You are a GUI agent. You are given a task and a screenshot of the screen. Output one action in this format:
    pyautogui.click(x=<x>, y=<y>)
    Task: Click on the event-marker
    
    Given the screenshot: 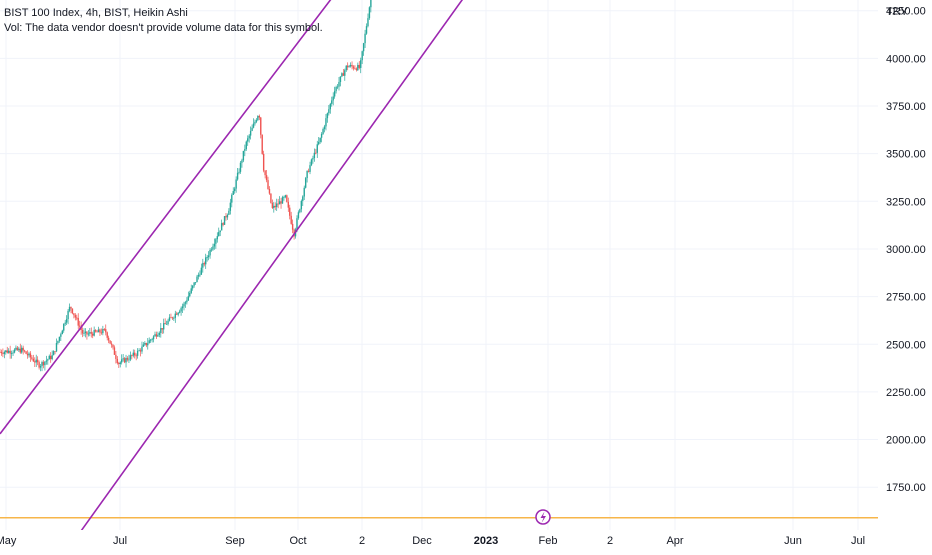 What is the action you would take?
    pyautogui.click(x=543, y=517)
    